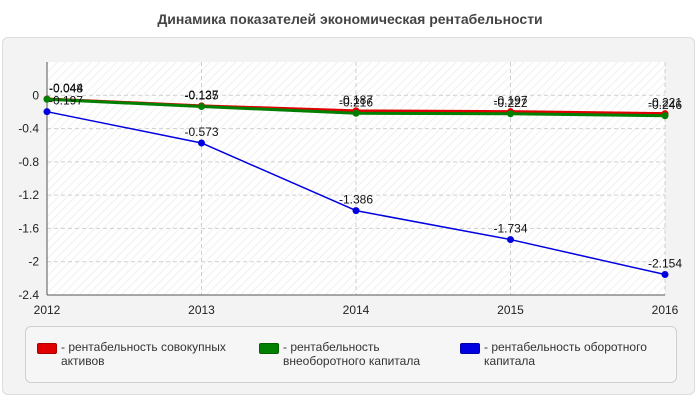  I want to click on legend-label: - рентабельность внеоборотного капитала, so click(351, 354).